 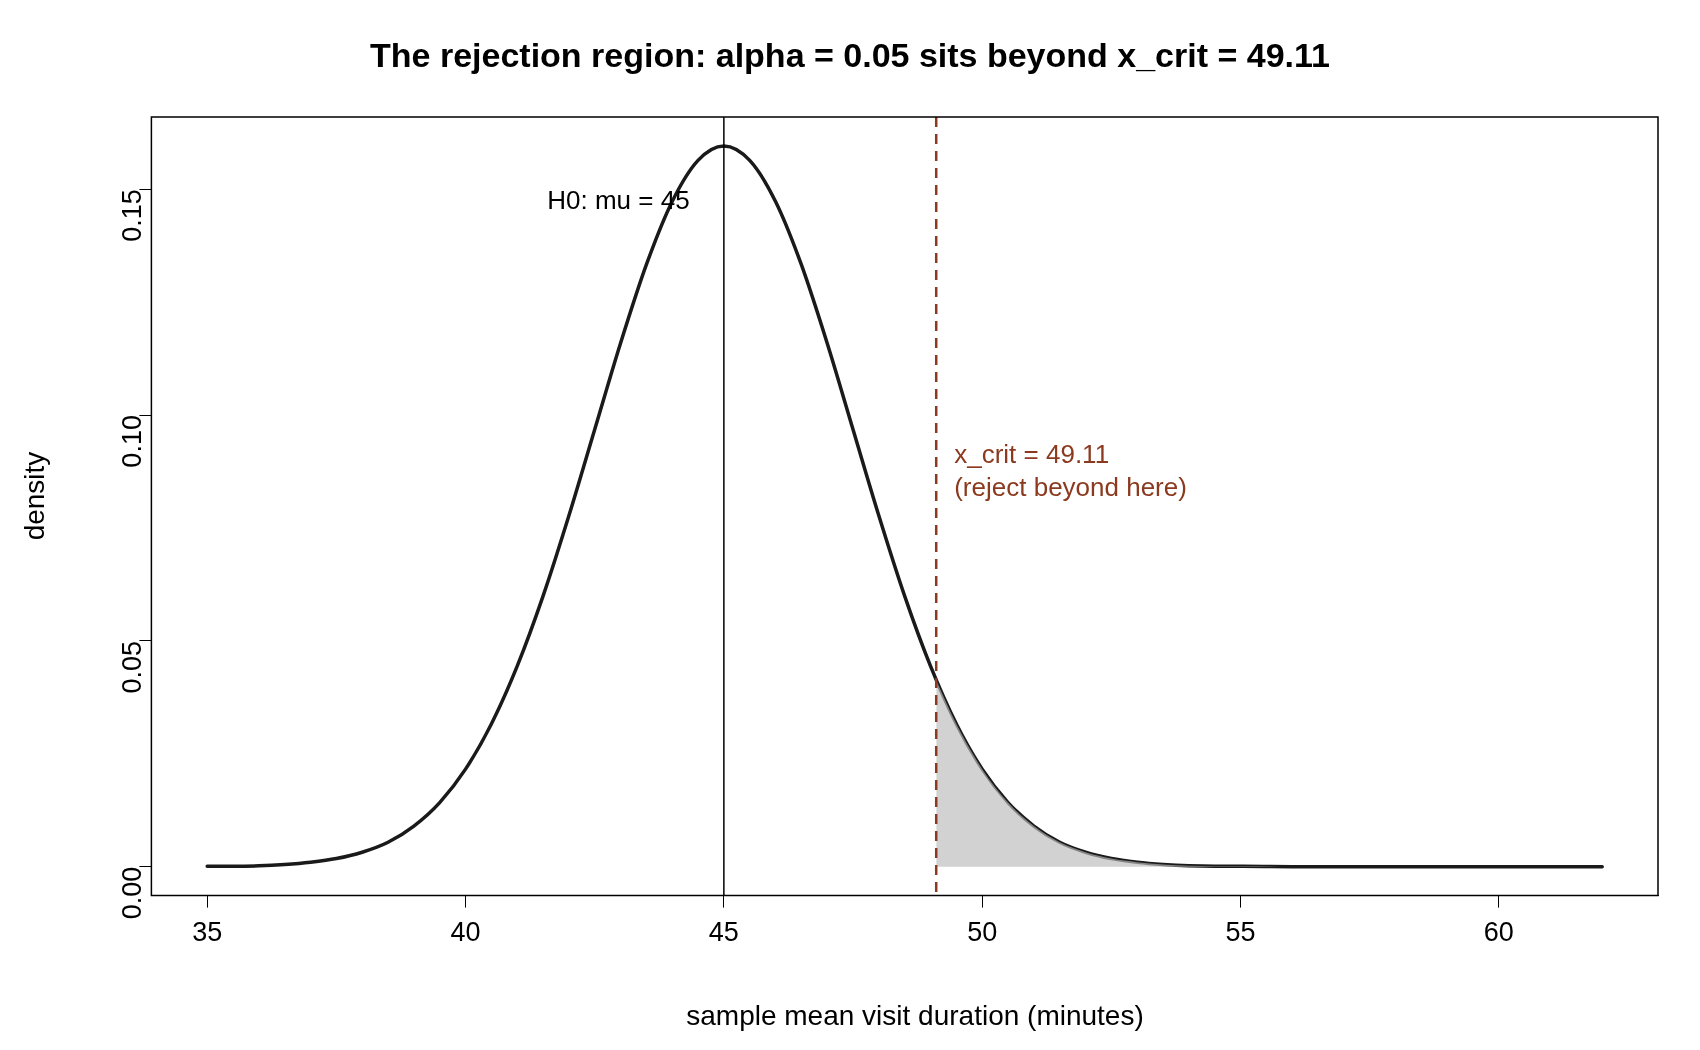 What do you see at coordinates (915, 1016) in the screenshot?
I see `x-axis-title: sample mean visit duration (minutes)` at bounding box center [915, 1016].